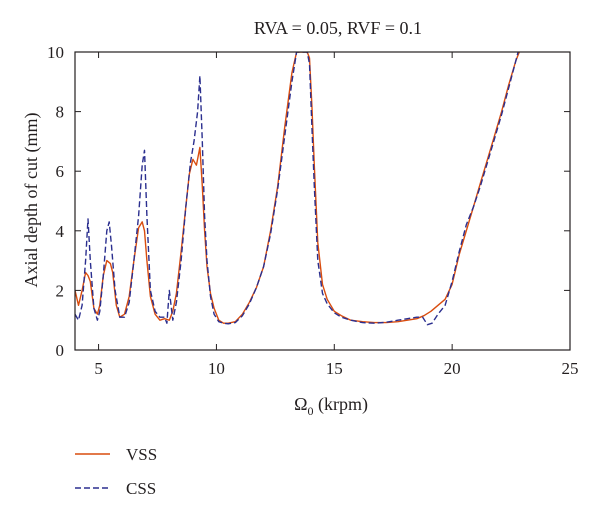 Image resolution: width=600 pixels, height=515 pixels. I want to click on x-axis-label-unit: (krpm), so click(340, 404).